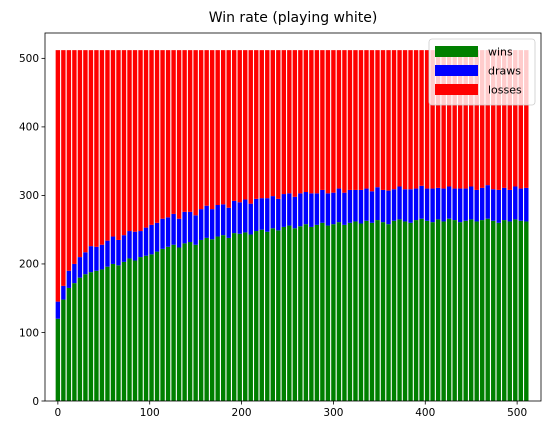  I want to click on x-tick-label: 200, so click(242, 413).